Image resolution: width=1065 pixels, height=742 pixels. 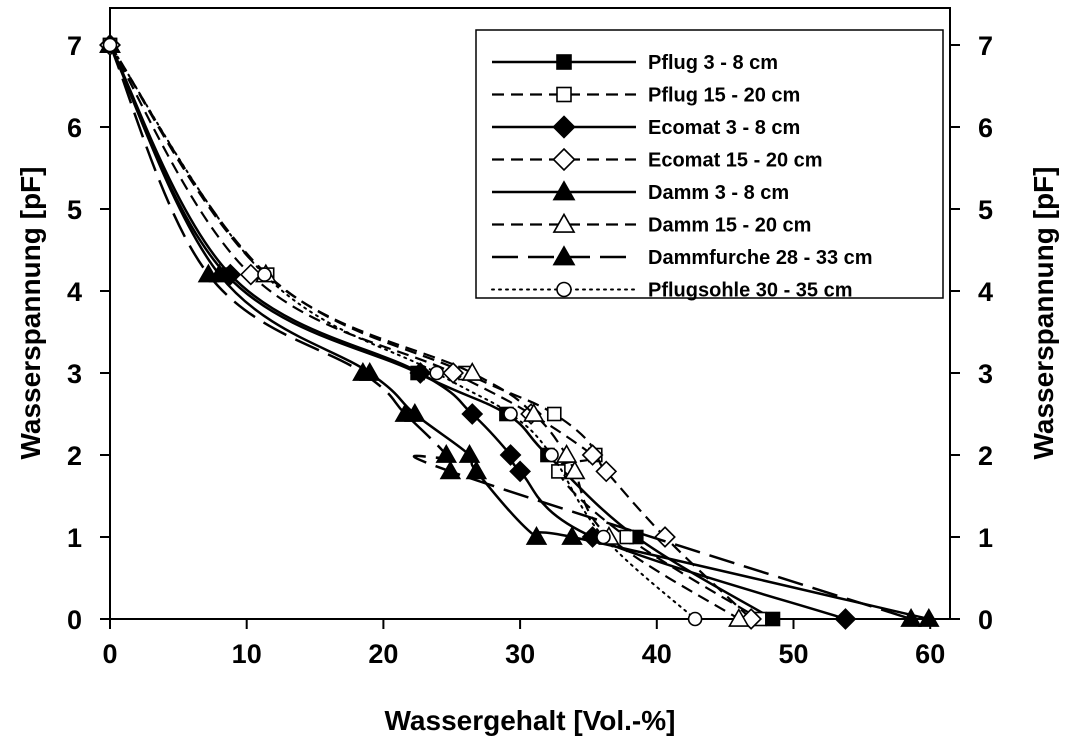 I want to click on y-tick-label-left: 1, so click(x=74, y=538).